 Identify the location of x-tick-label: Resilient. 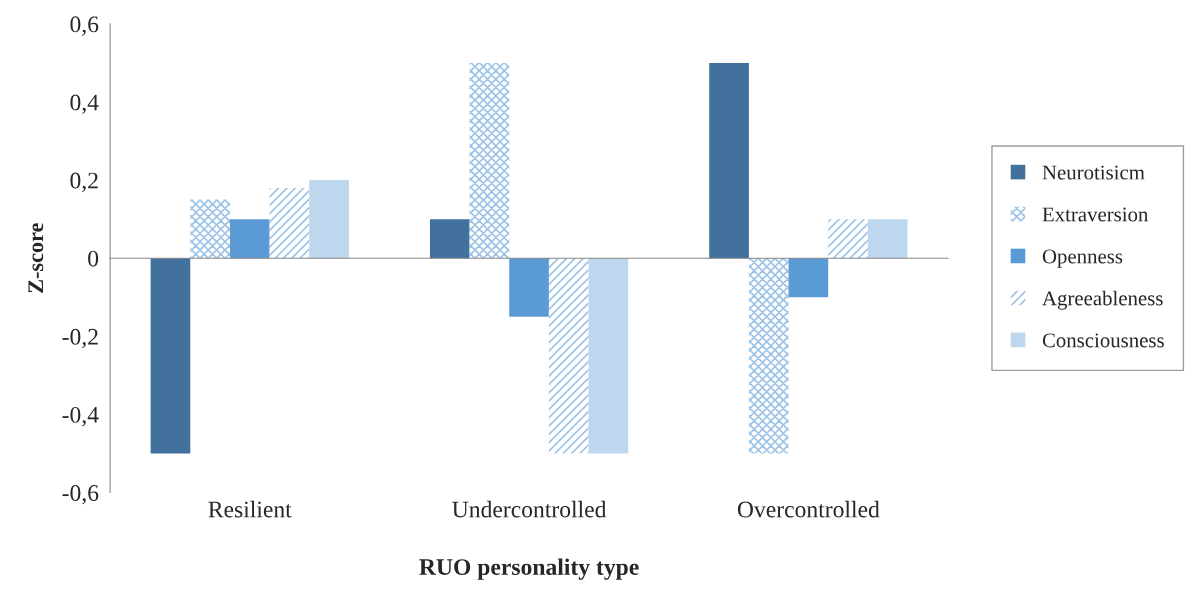
(250, 509).